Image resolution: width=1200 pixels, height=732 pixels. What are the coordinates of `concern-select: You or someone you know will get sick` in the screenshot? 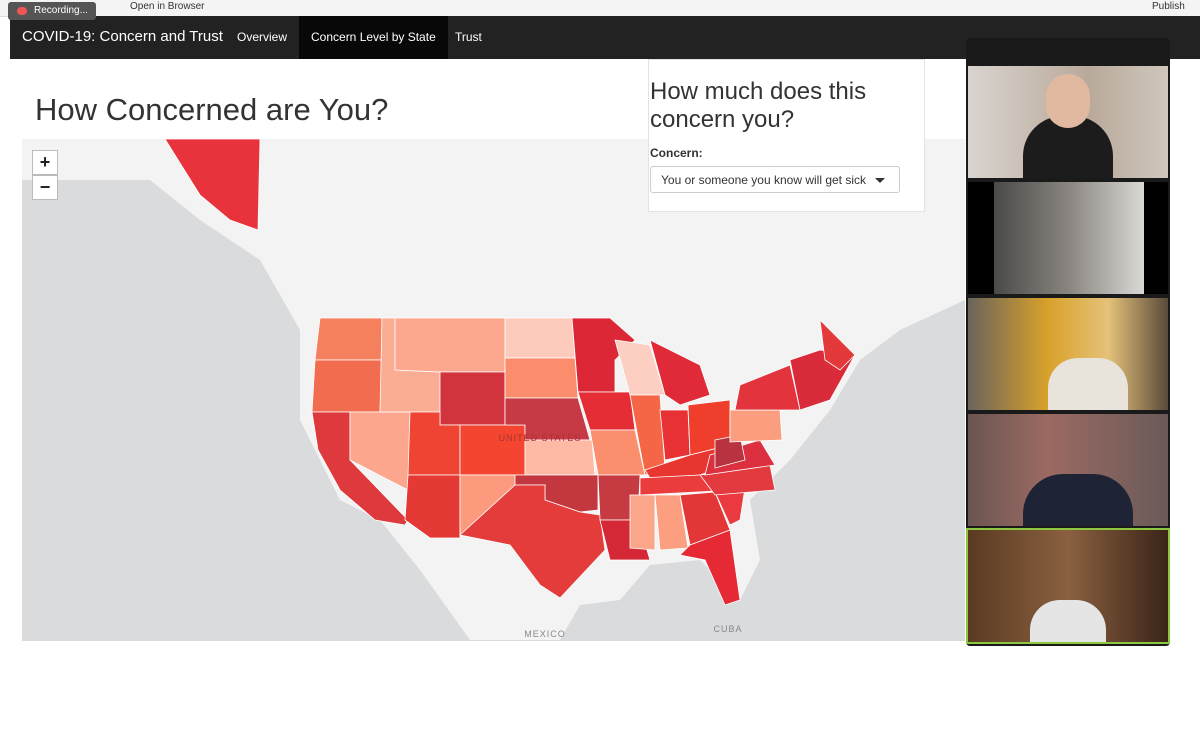 It's located at (775, 179).